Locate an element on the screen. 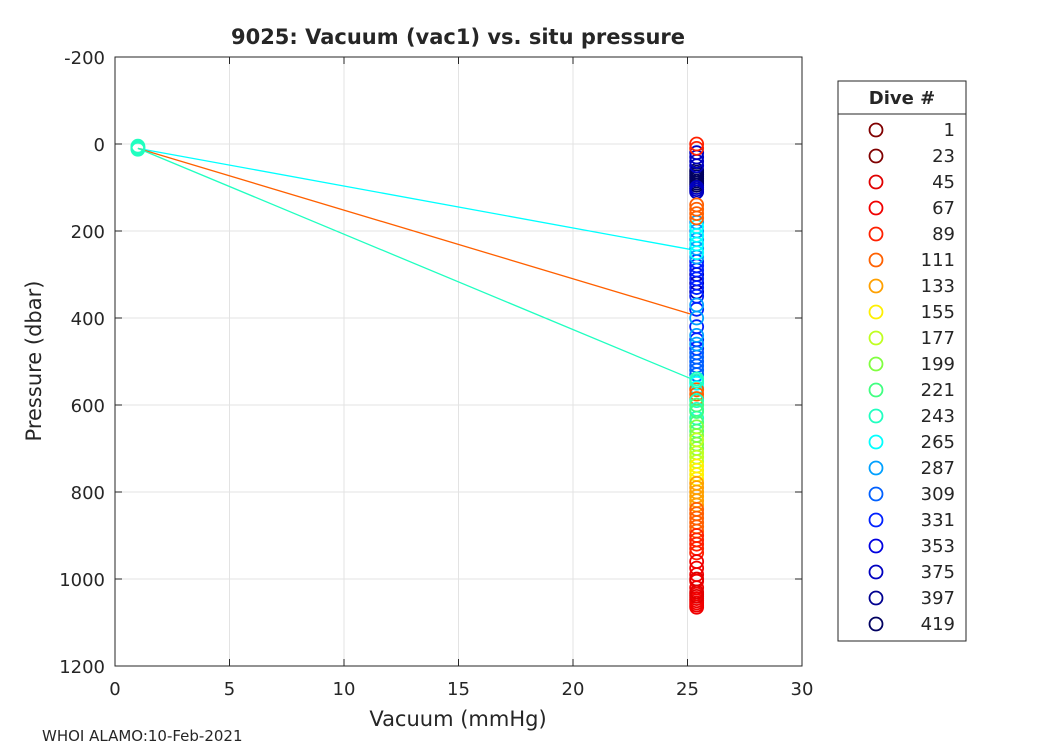 The image size is (1050, 750). legend-label: 331 is located at coordinates (938, 520).